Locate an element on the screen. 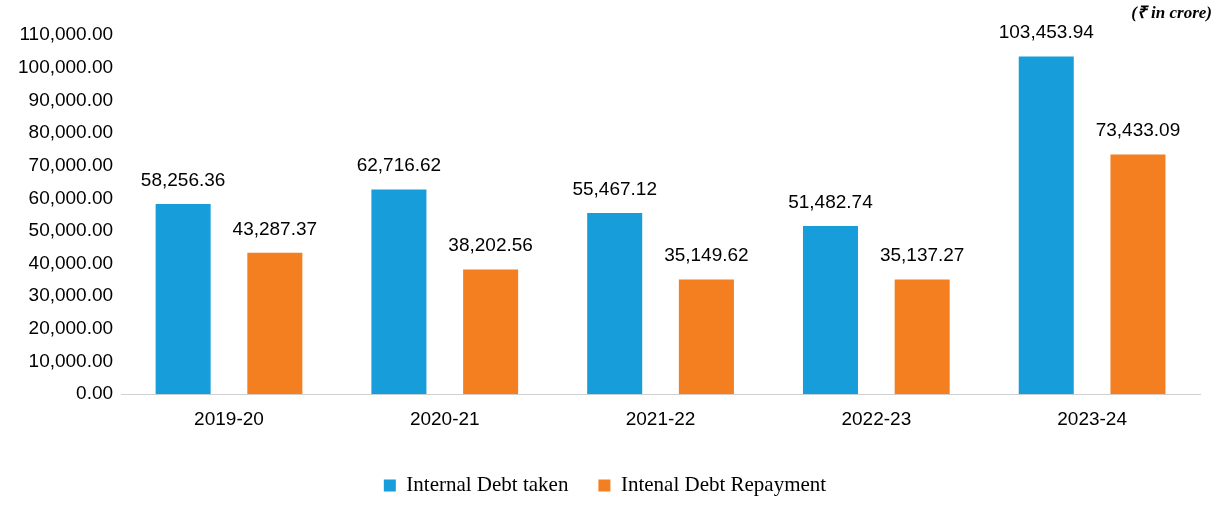 This screenshot has width=1220, height=511. y-tick-label: 110,000.00 is located at coordinates (66, 34).